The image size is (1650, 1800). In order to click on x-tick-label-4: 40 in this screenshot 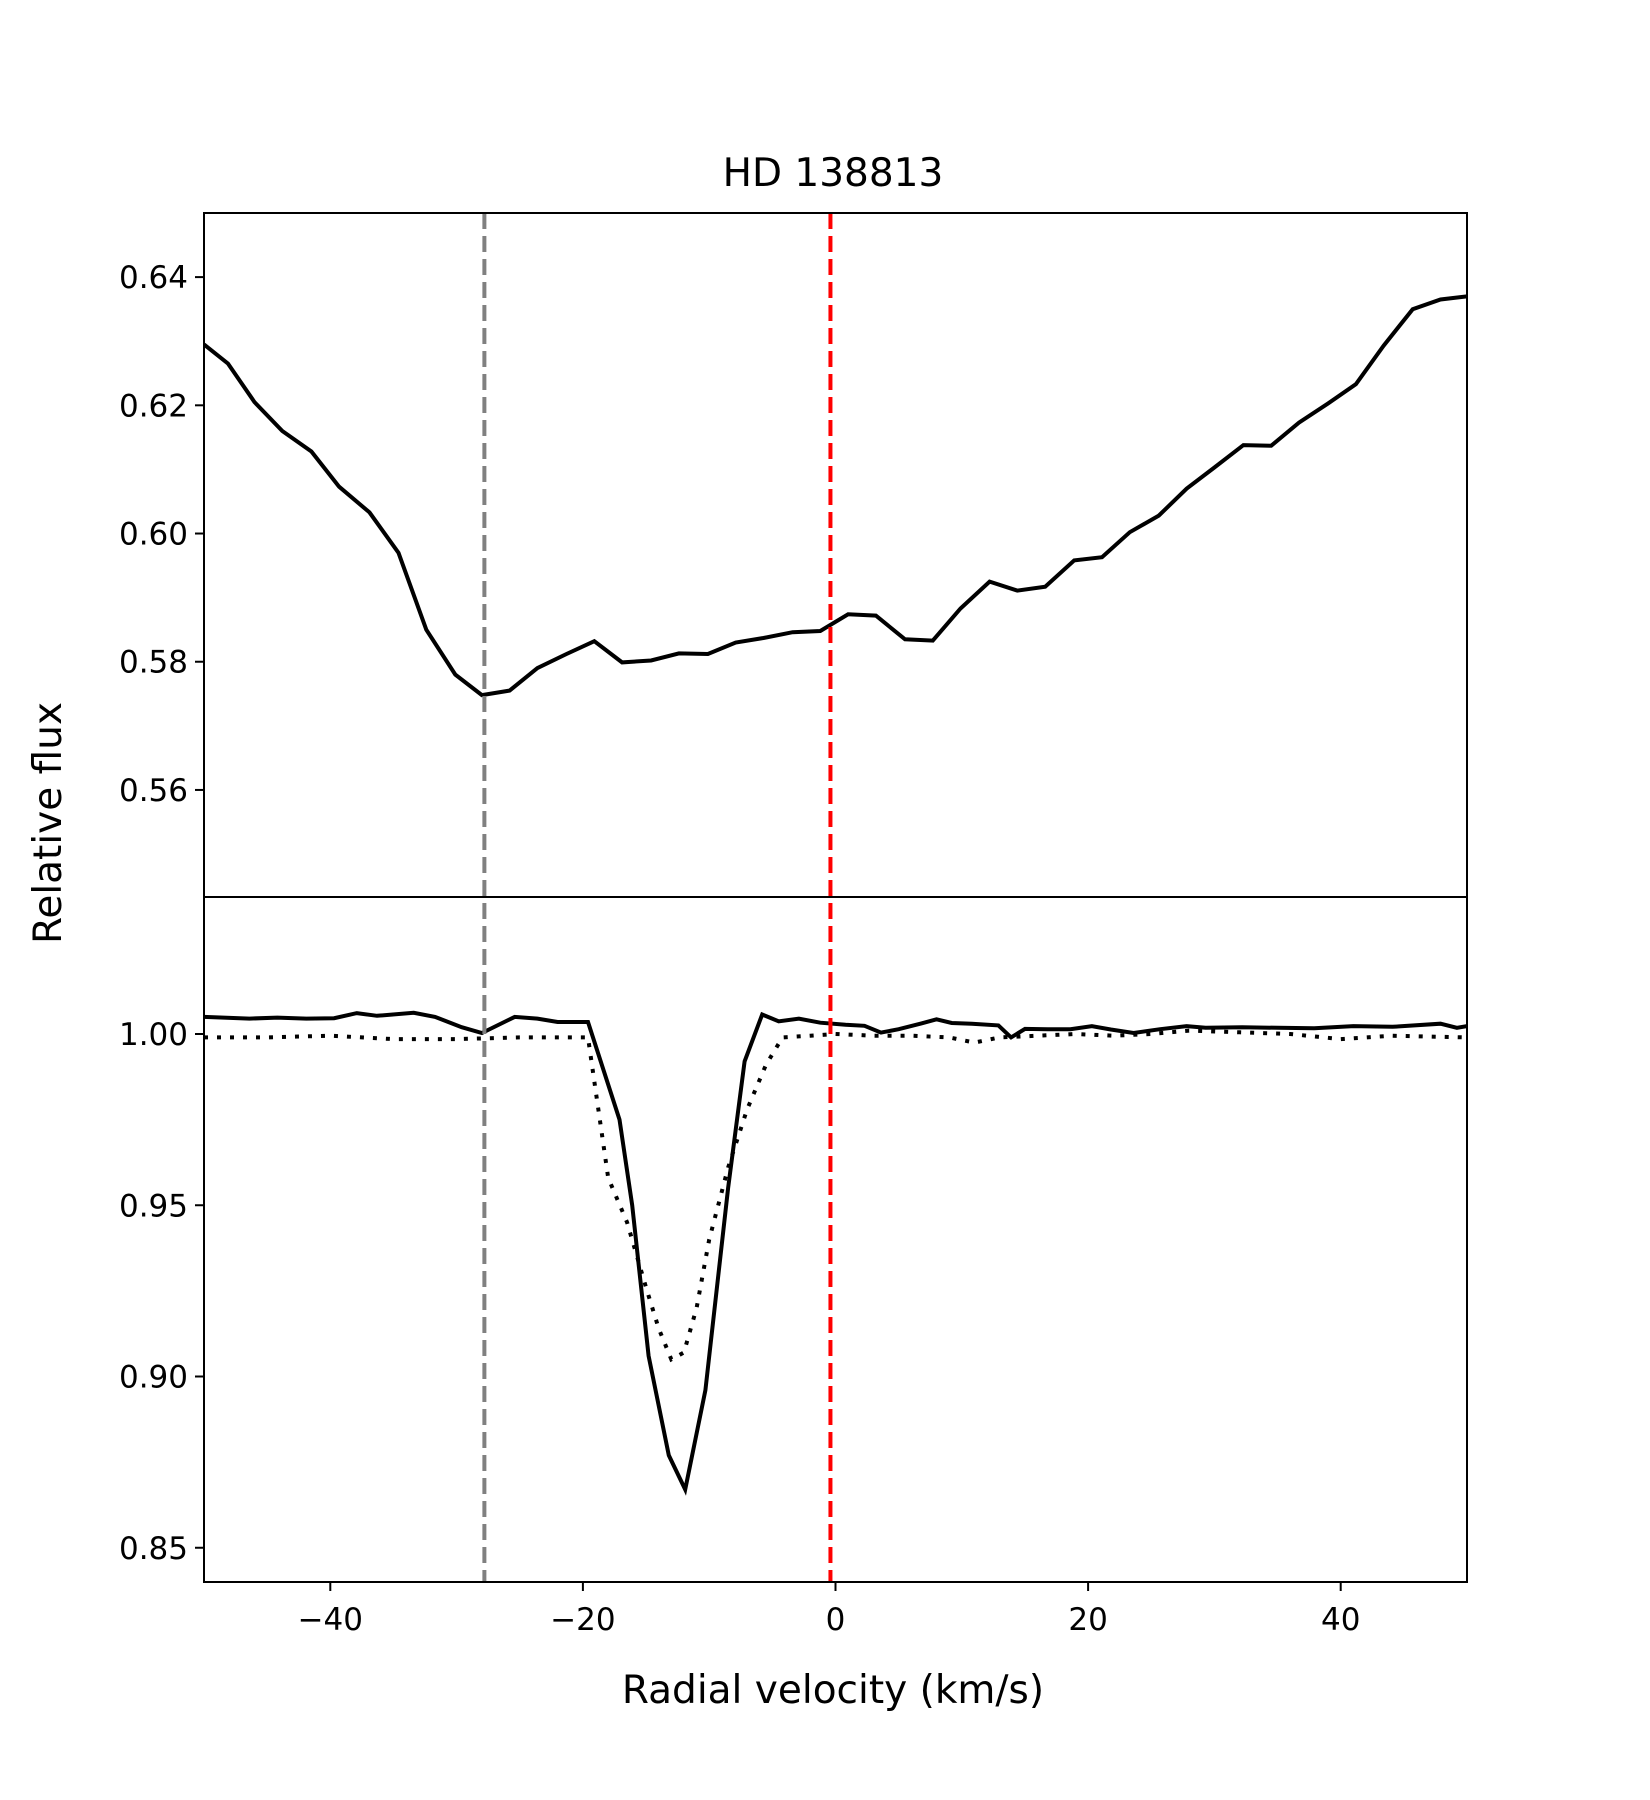, I will do `click(1340, 1620)`.